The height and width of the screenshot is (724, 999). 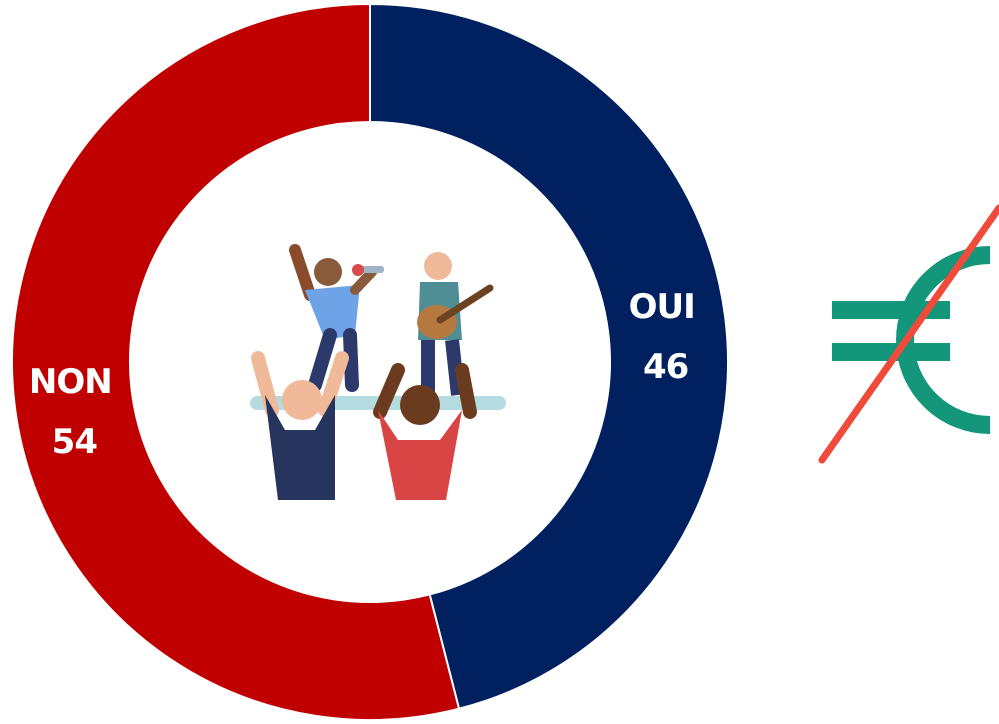 What do you see at coordinates (378, 372) in the screenshot?
I see `concert-icon` at bounding box center [378, 372].